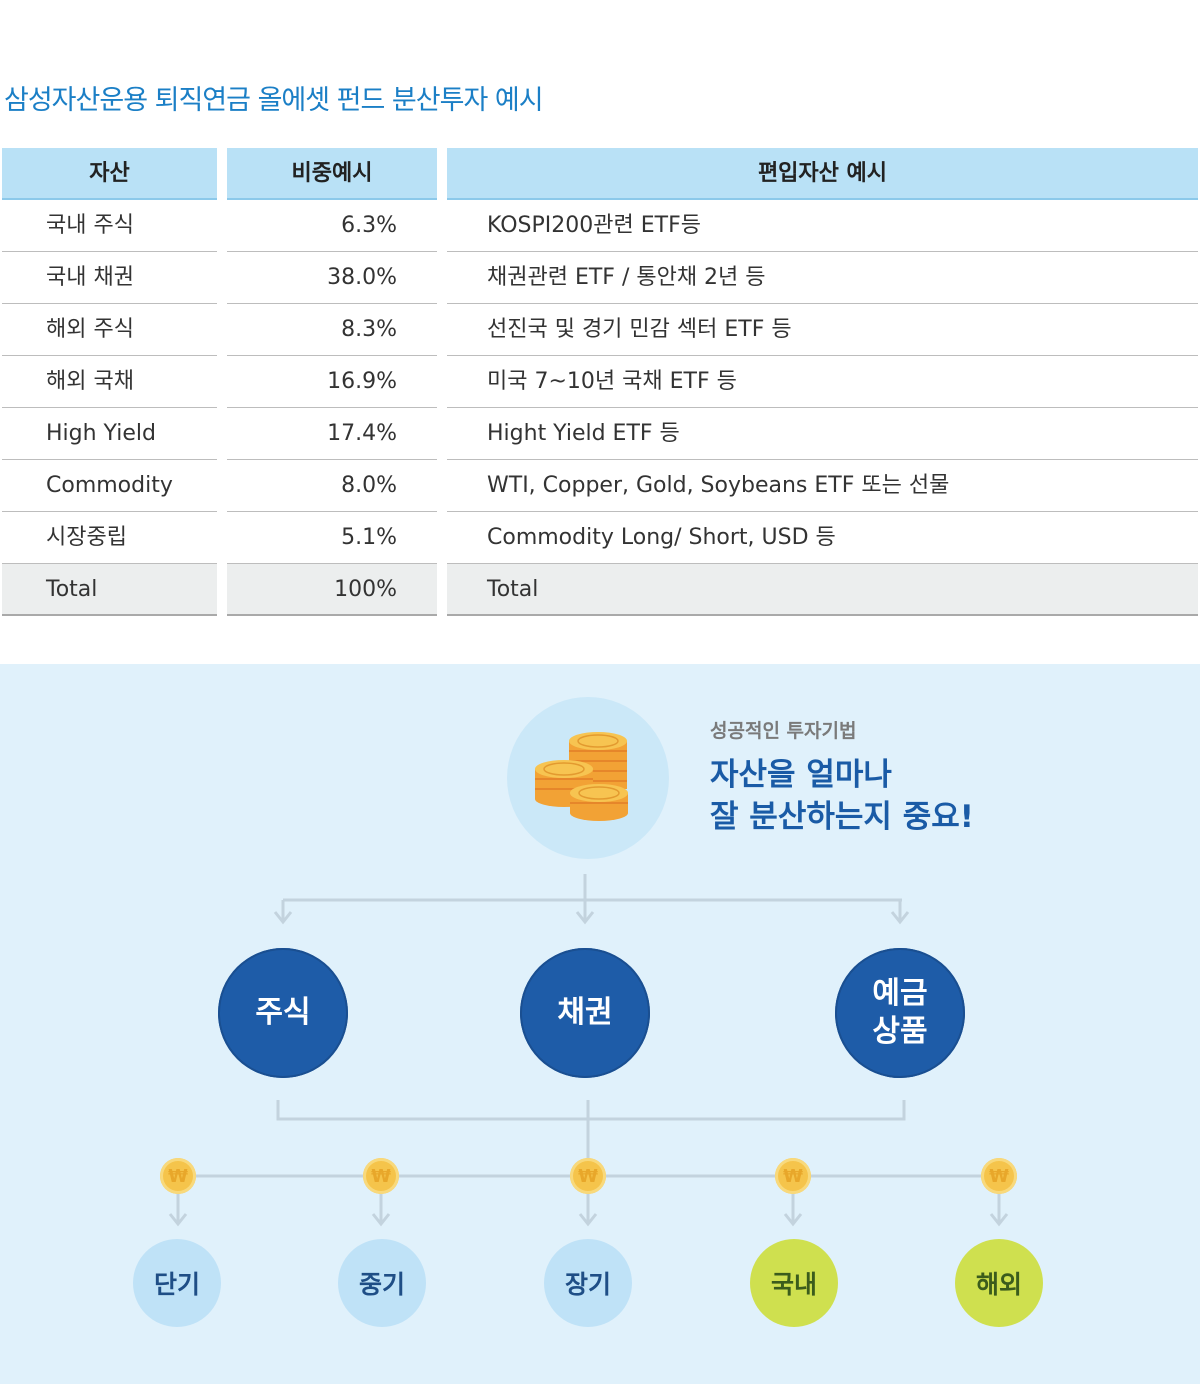 This screenshot has width=1200, height=1387. I want to click on weight-cell: 6.3%, so click(332, 226).